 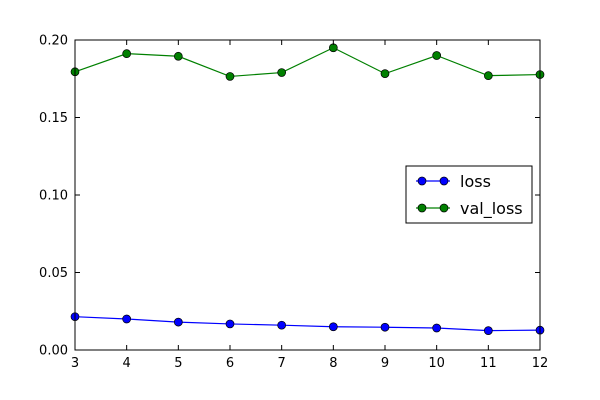 What do you see at coordinates (475, 181) in the screenshot?
I see `legend-label: loss` at bounding box center [475, 181].